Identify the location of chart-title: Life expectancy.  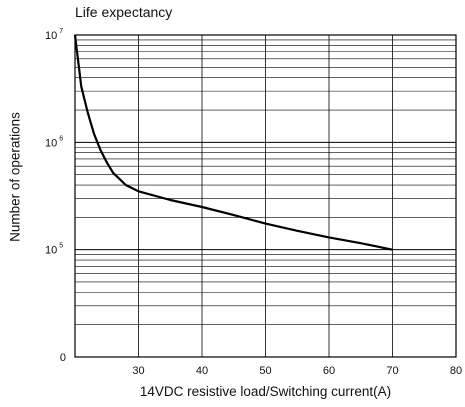
(124, 12).